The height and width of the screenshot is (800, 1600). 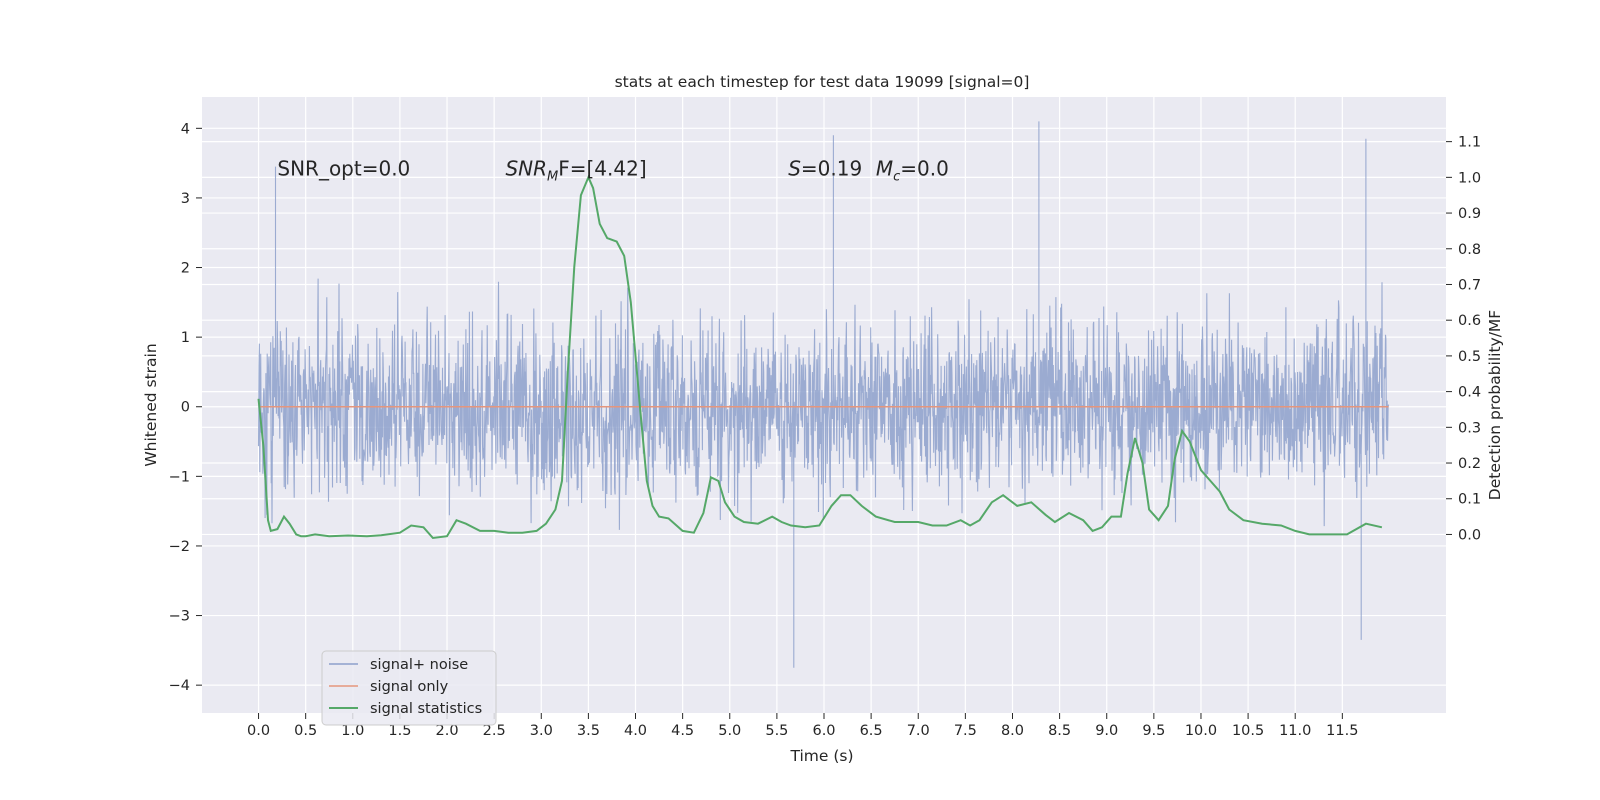 I want to click on y-tick-label: −1, so click(x=179, y=477).